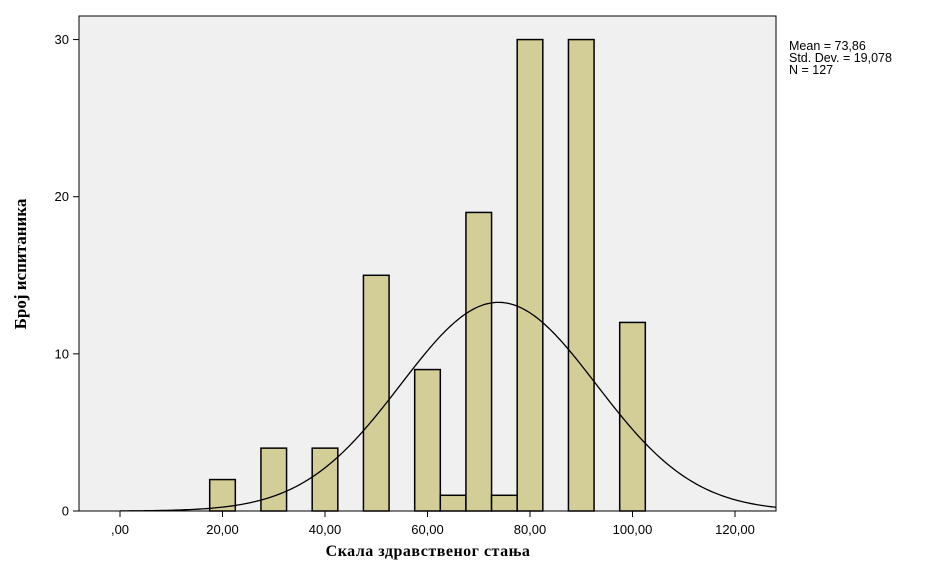 The width and height of the screenshot is (940, 564). What do you see at coordinates (325, 529) in the screenshot?
I see `x-tick-label: 40,00` at bounding box center [325, 529].